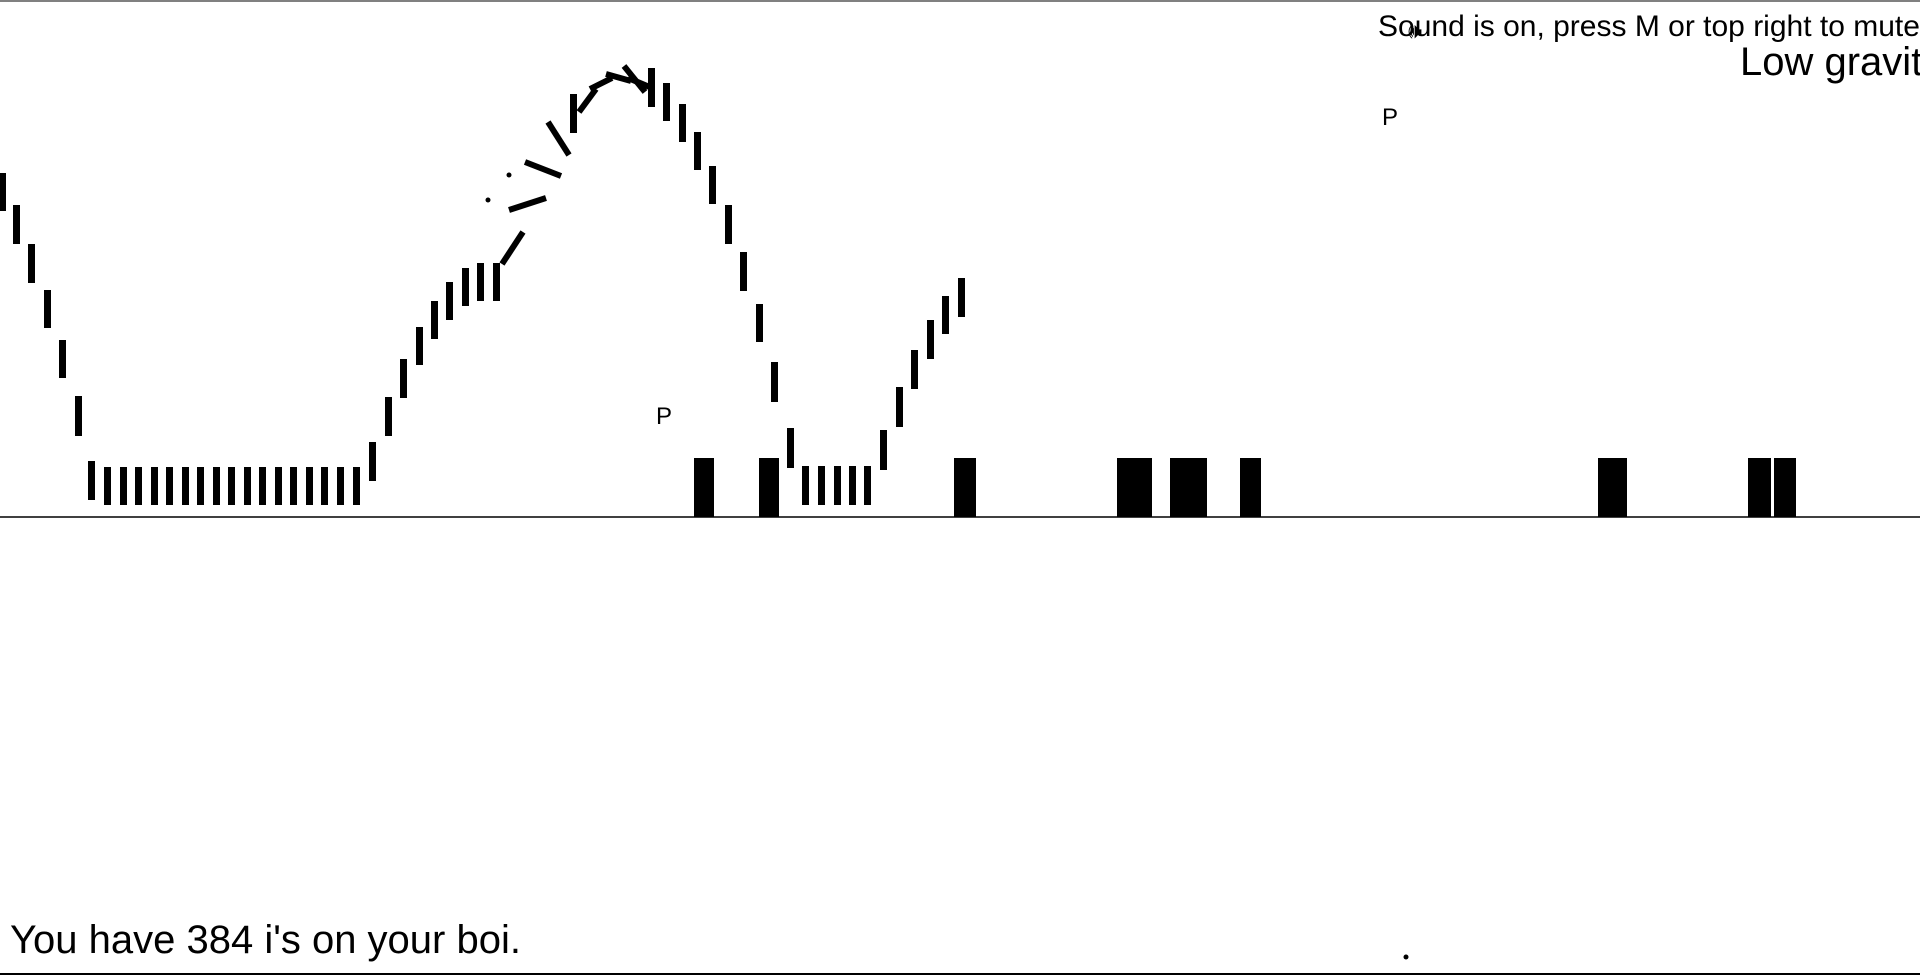  What do you see at coordinates (1415, 30) in the screenshot?
I see `speaker-icon: 🕪` at bounding box center [1415, 30].